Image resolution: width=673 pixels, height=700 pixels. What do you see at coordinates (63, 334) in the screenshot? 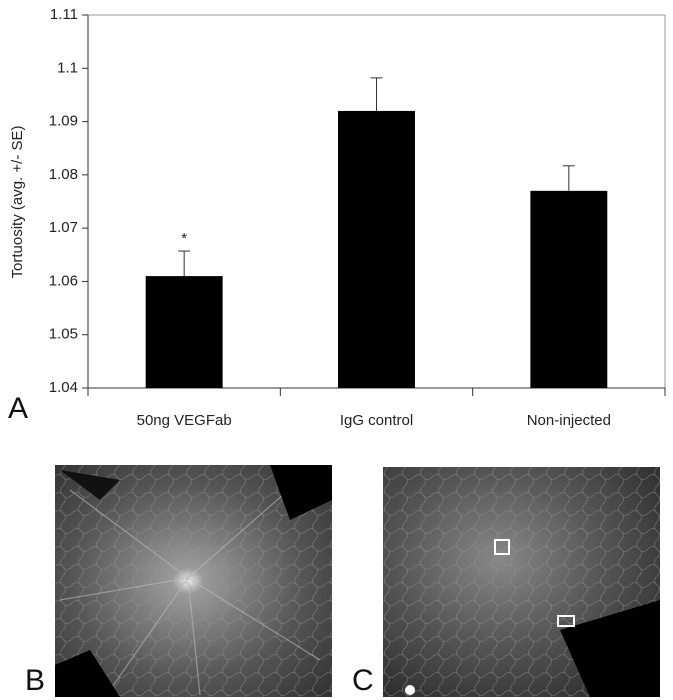
I see `y-tick-label: 1.05` at bounding box center [63, 334].